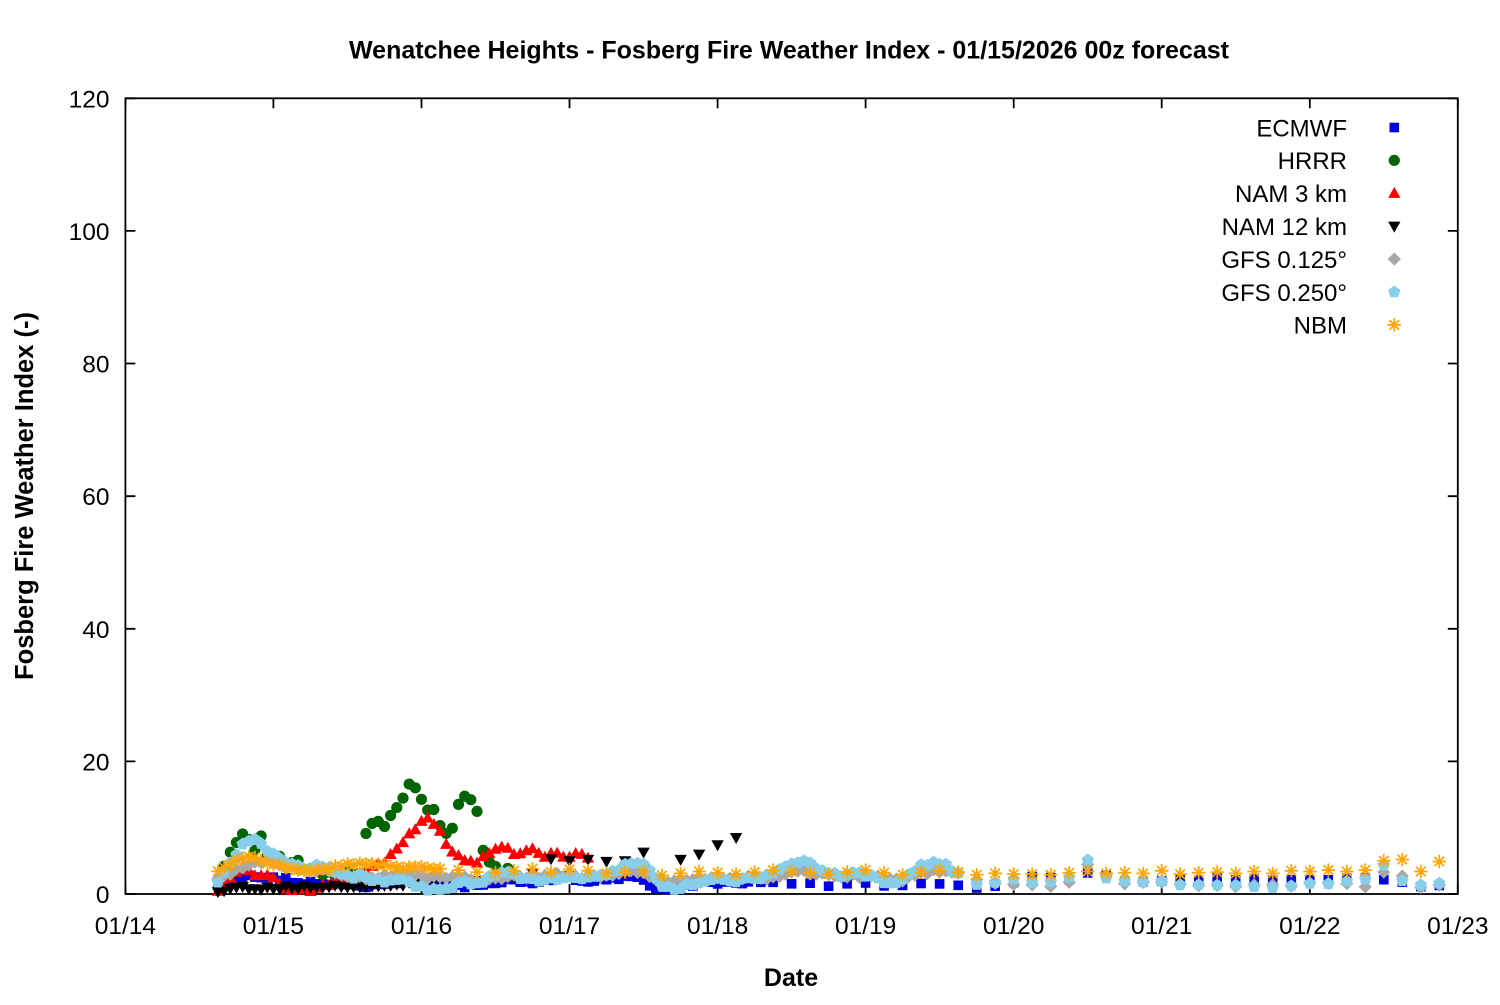  Describe the element at coordinates (273, 926) in the screenshot. I see `svg-text: 01/15` at that location.